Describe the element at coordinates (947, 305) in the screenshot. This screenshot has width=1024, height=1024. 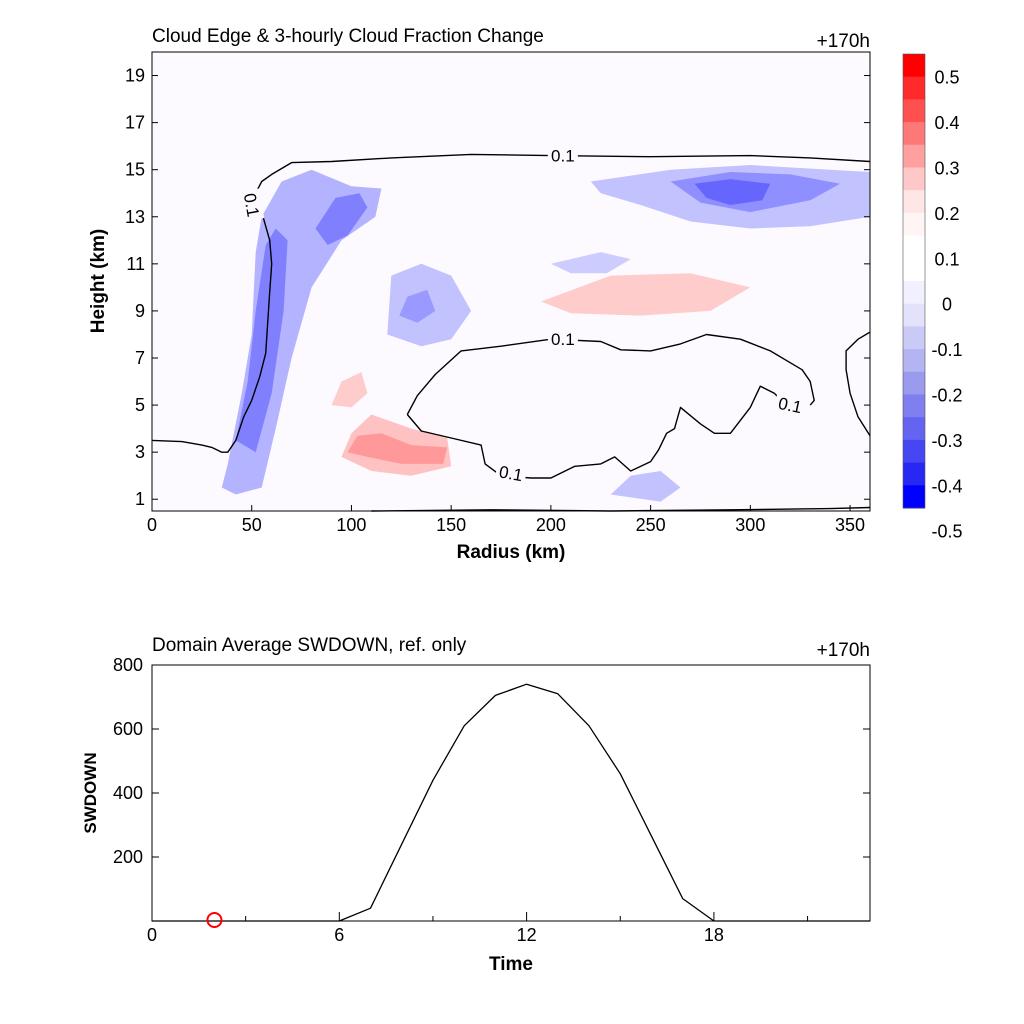
I see `colorbar-label-5: 0` at that location.